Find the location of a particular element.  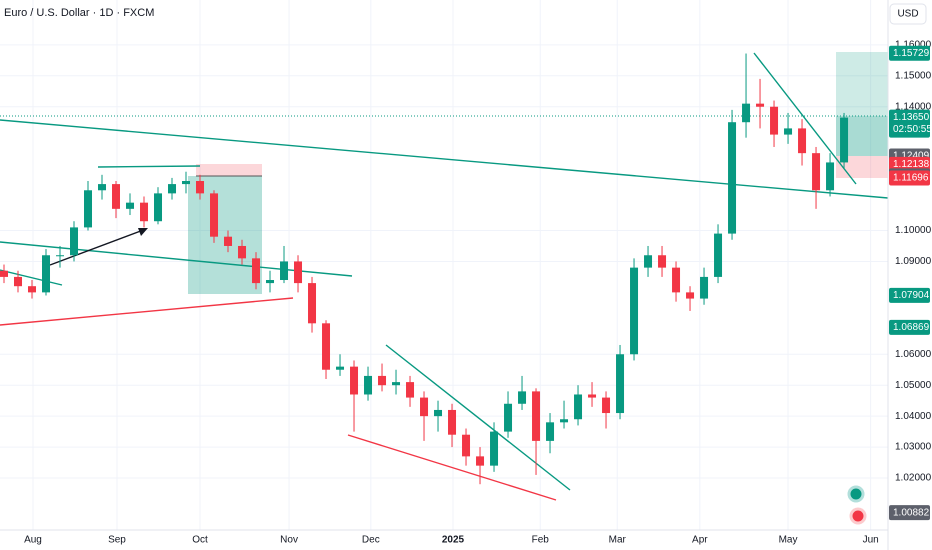

y-tick-label: 1.14000 is located at coordinates (913, 106).